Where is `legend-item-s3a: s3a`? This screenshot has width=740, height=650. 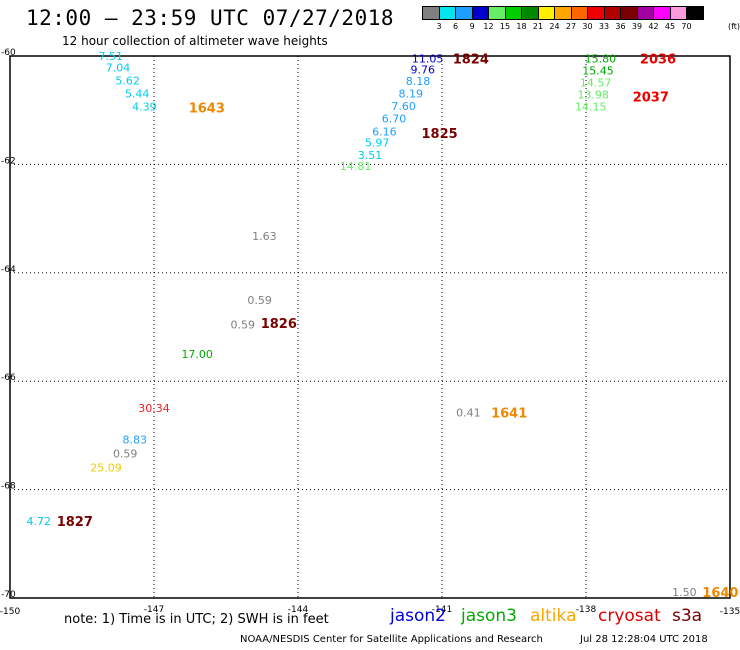 legend-item-s3a: s3a is located at coordinates (687, 616).